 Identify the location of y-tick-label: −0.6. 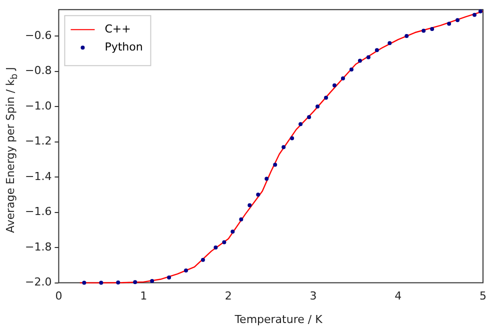
(38, 35).